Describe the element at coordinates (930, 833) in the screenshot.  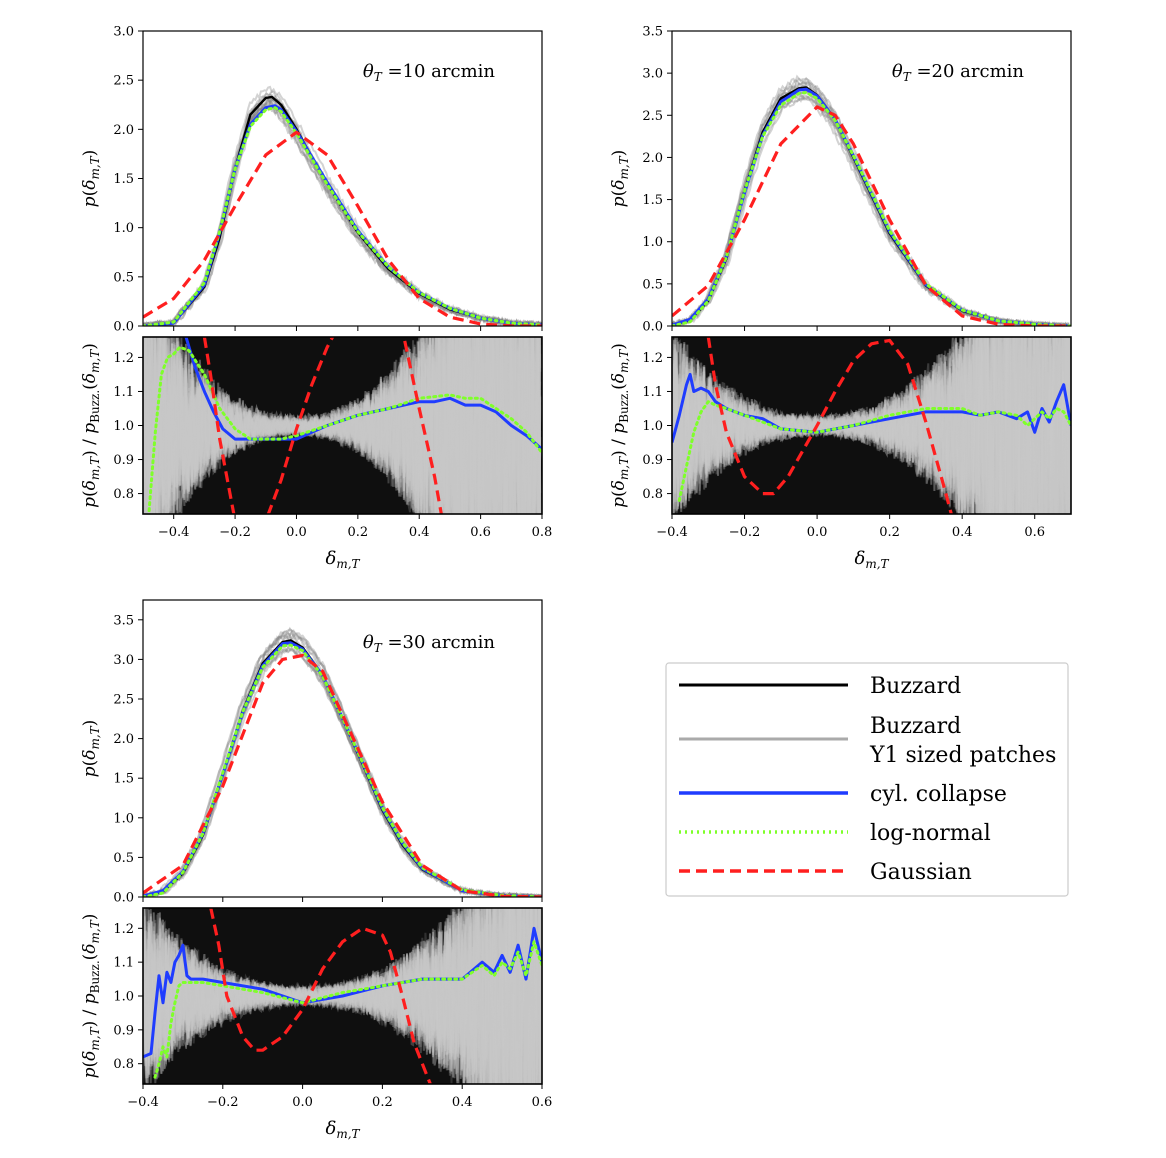
I see `legend-label-lognormal: log-normal` at that location.